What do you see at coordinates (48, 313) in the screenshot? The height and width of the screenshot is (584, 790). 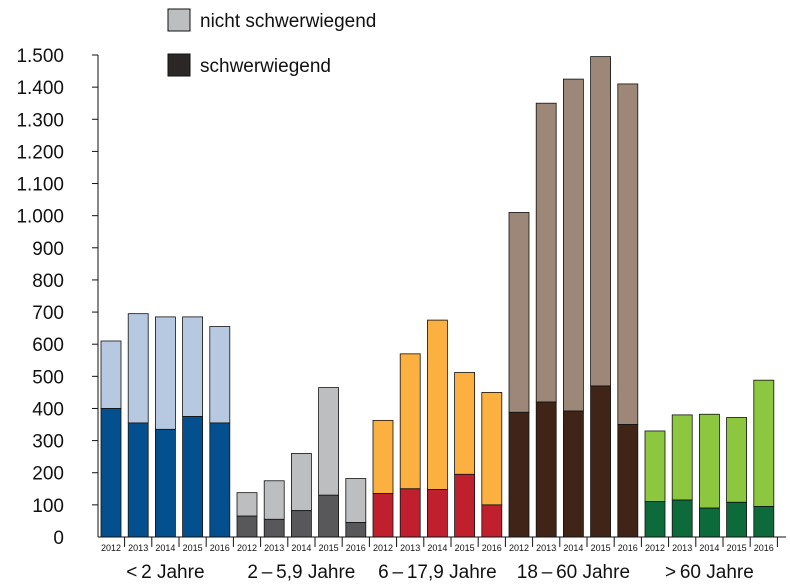 I see `y-tick-label: 700` at bounding box center [48, 313].